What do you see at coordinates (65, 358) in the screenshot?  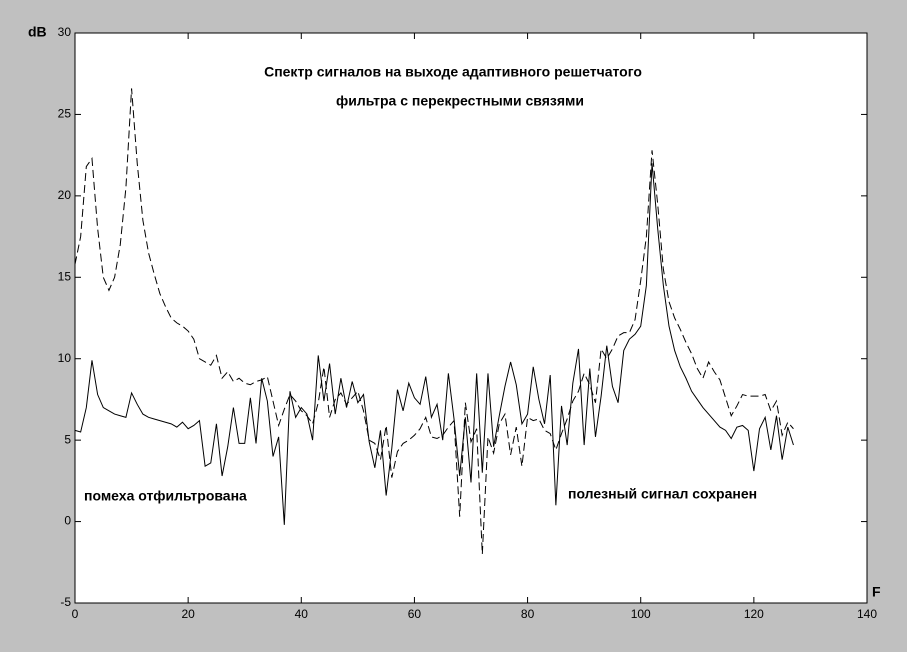 I see `y-tick-label: 10` at bounding box center [65, 358].